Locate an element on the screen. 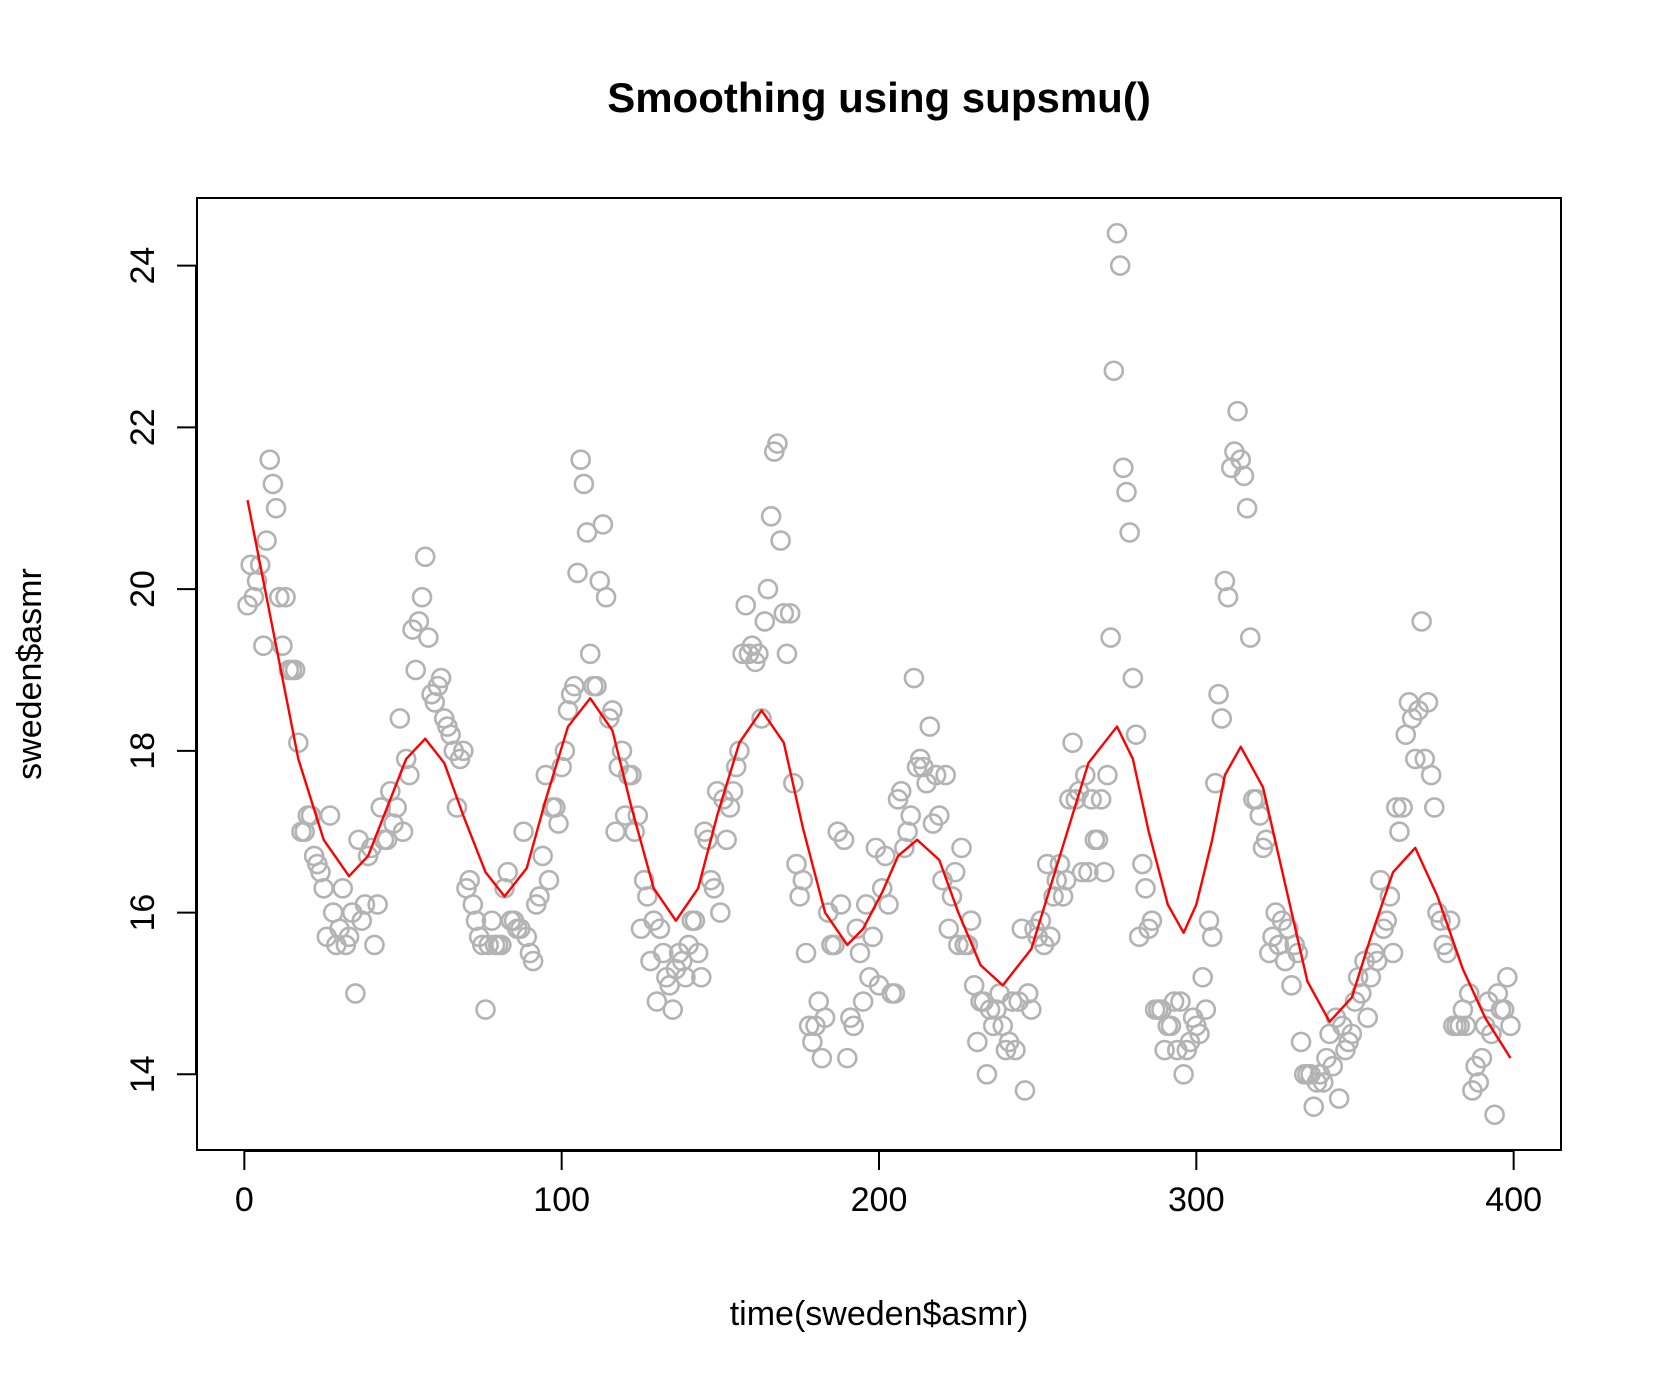 The height and width of the screenshot is (1385, 1655). x-tick-label: 300 is located at coordinates (1196, 1200).